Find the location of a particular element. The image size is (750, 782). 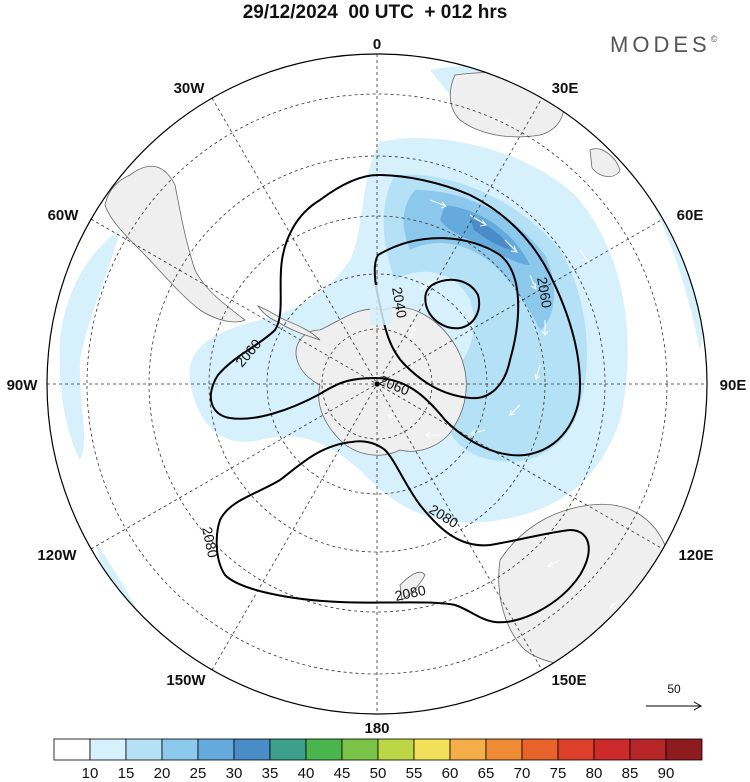

colorbar-label: 75 is located at coordinates (558, 773).